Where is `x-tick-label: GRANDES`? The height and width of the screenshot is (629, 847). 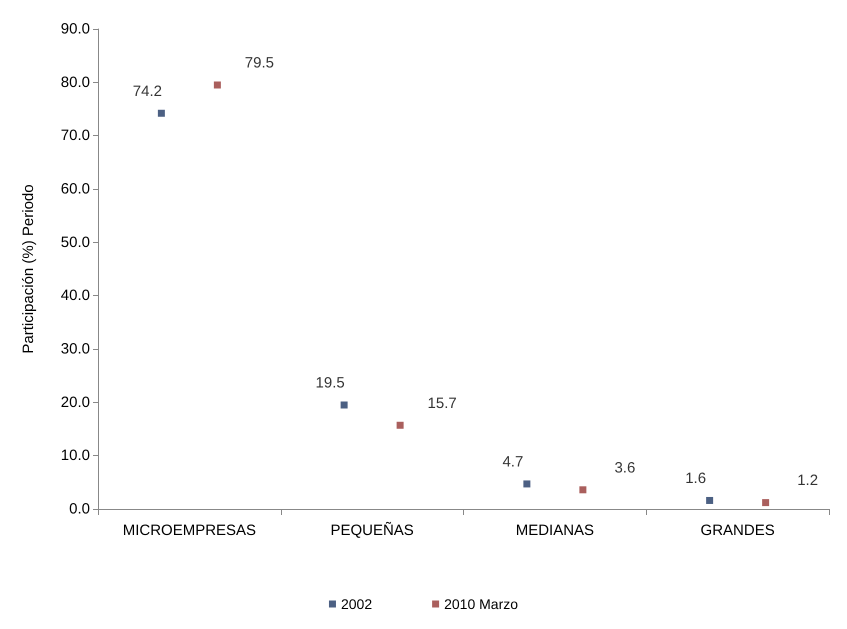
x-tick-label: GRANDES is located at coordinates (737, 530).